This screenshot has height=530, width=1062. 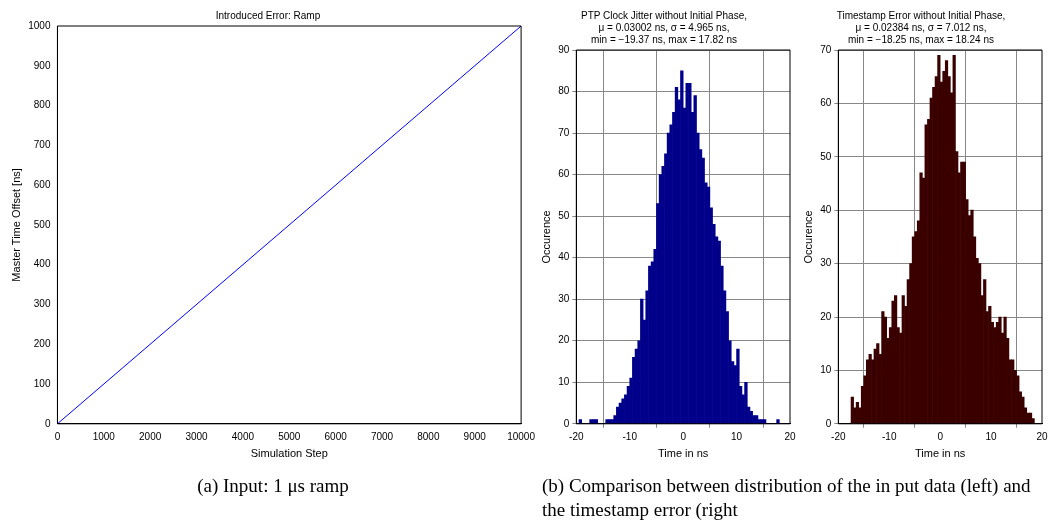 I want to click on y-tick-label: 200, so click(x=42, y=343).